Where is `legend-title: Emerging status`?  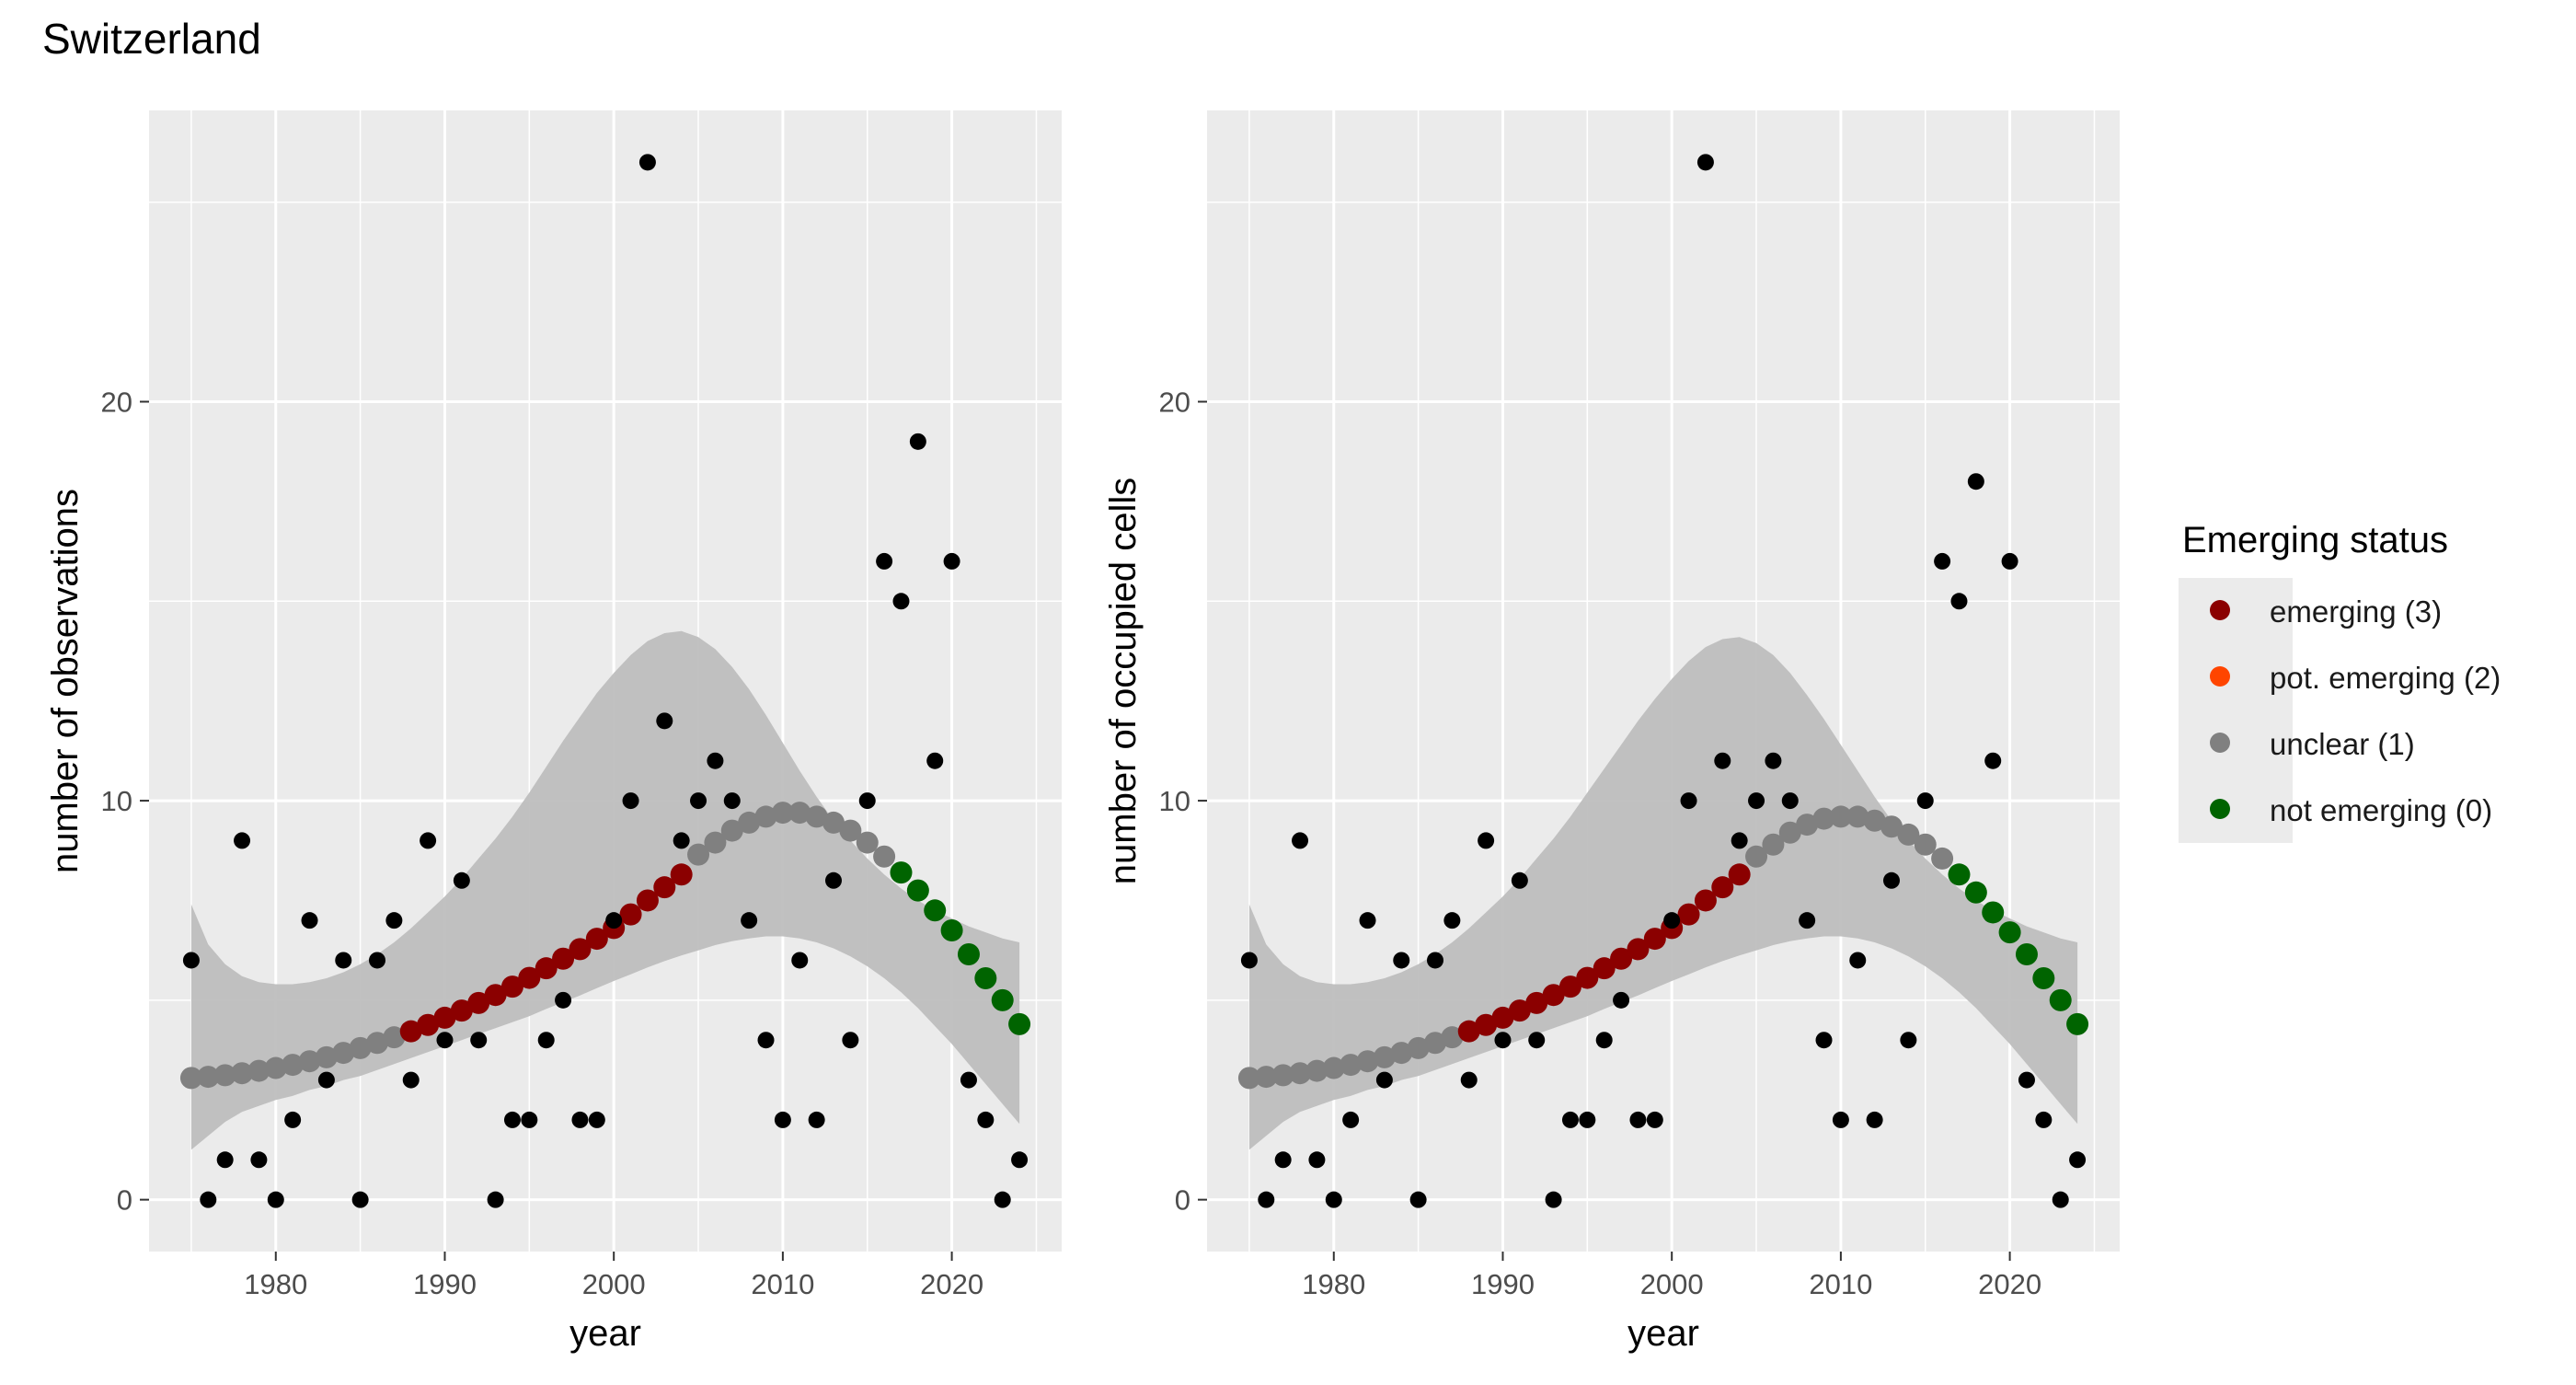
legend-title: Emerging status is located at coordinates (2315, 540).